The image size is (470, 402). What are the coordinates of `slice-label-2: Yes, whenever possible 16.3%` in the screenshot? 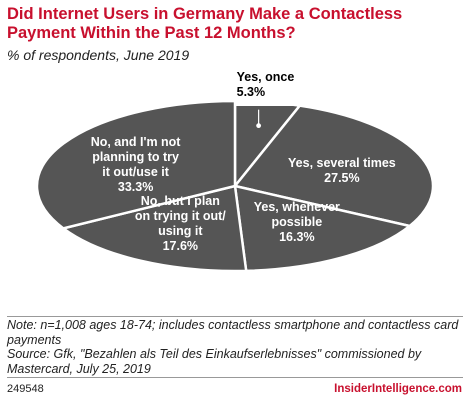 It's located at (297, 222).